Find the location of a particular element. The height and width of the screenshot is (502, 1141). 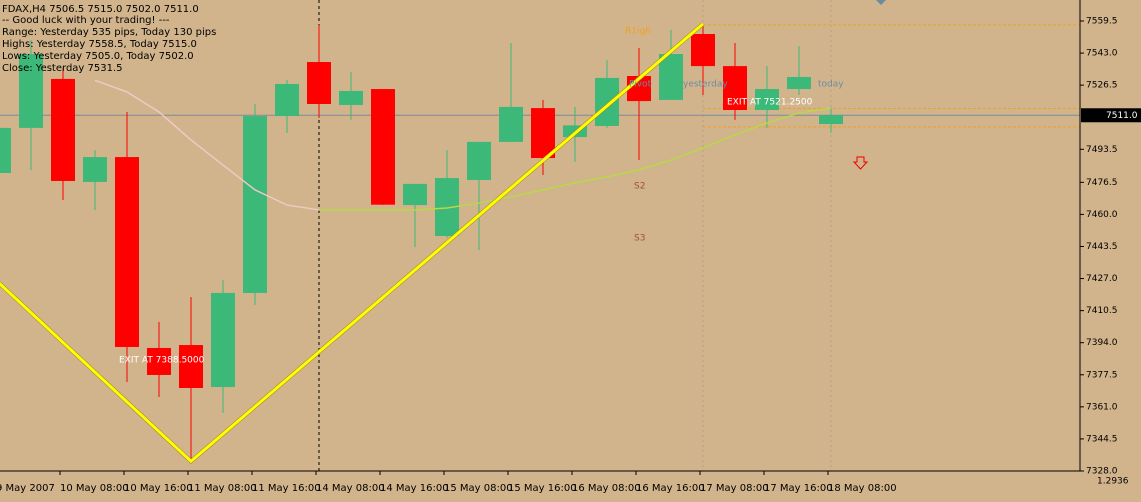

annotation: S3 is located at coordinates (639, 239).